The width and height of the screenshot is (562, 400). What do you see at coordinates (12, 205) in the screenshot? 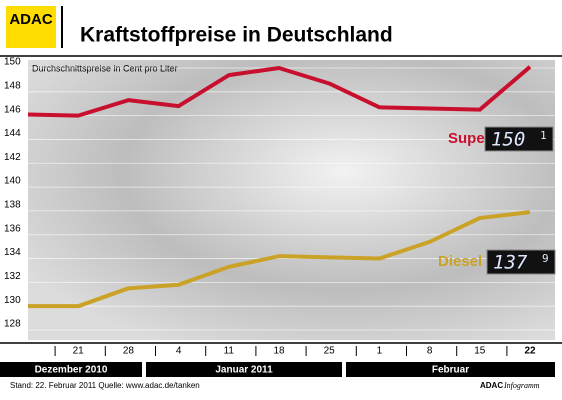
I see `y-tick-label: 138` at bounding box center [12, 205].